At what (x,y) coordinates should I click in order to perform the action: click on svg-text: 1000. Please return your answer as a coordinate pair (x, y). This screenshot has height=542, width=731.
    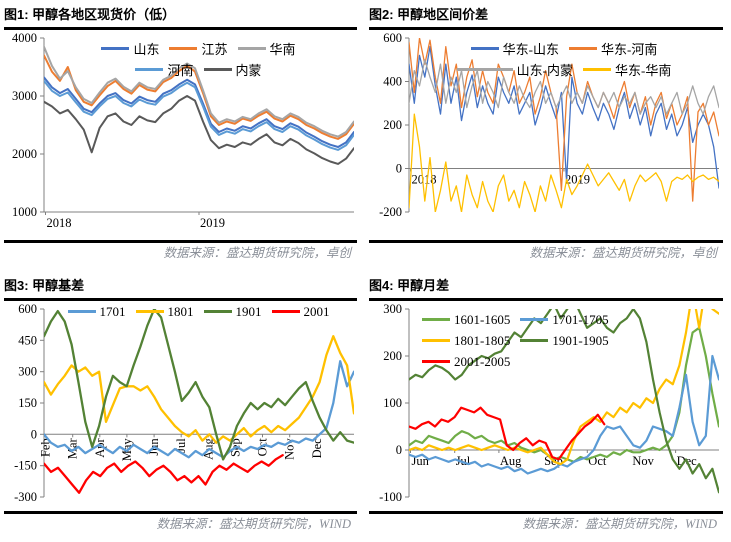
    Looking at the image, I should click on (24, 212).